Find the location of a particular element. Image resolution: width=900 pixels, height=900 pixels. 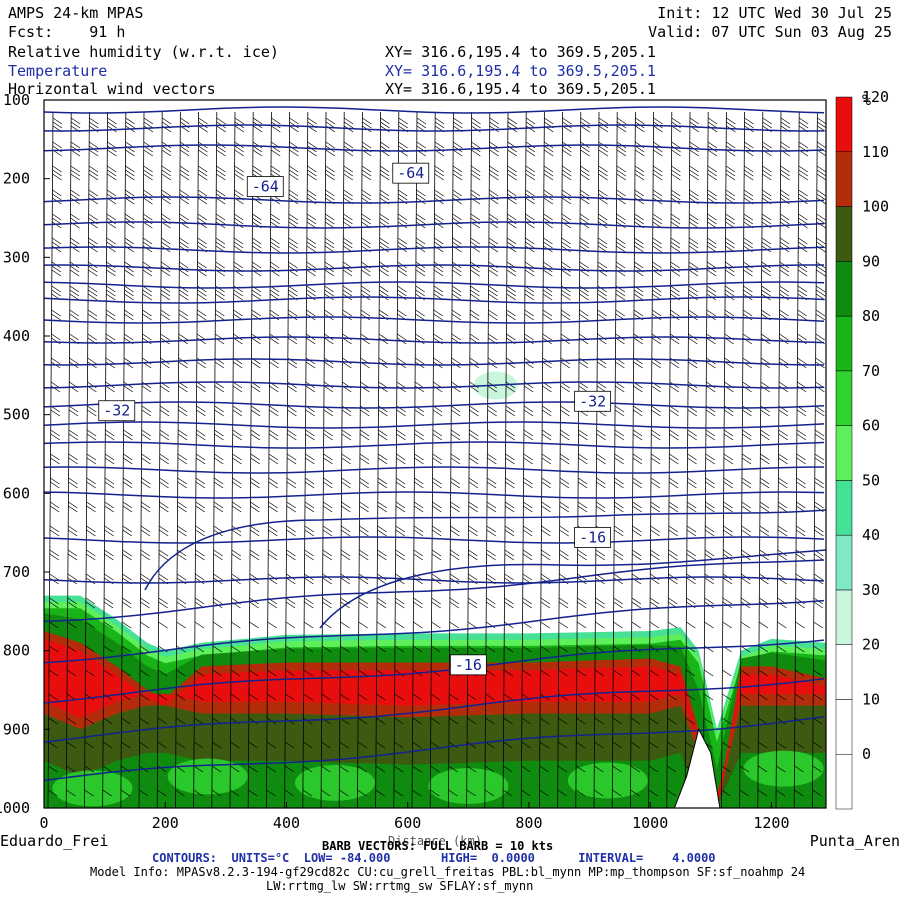

field-xy-rh: XY= 316.6,195.4 to 369.5,205.1 is located at coordinates (520, 52).